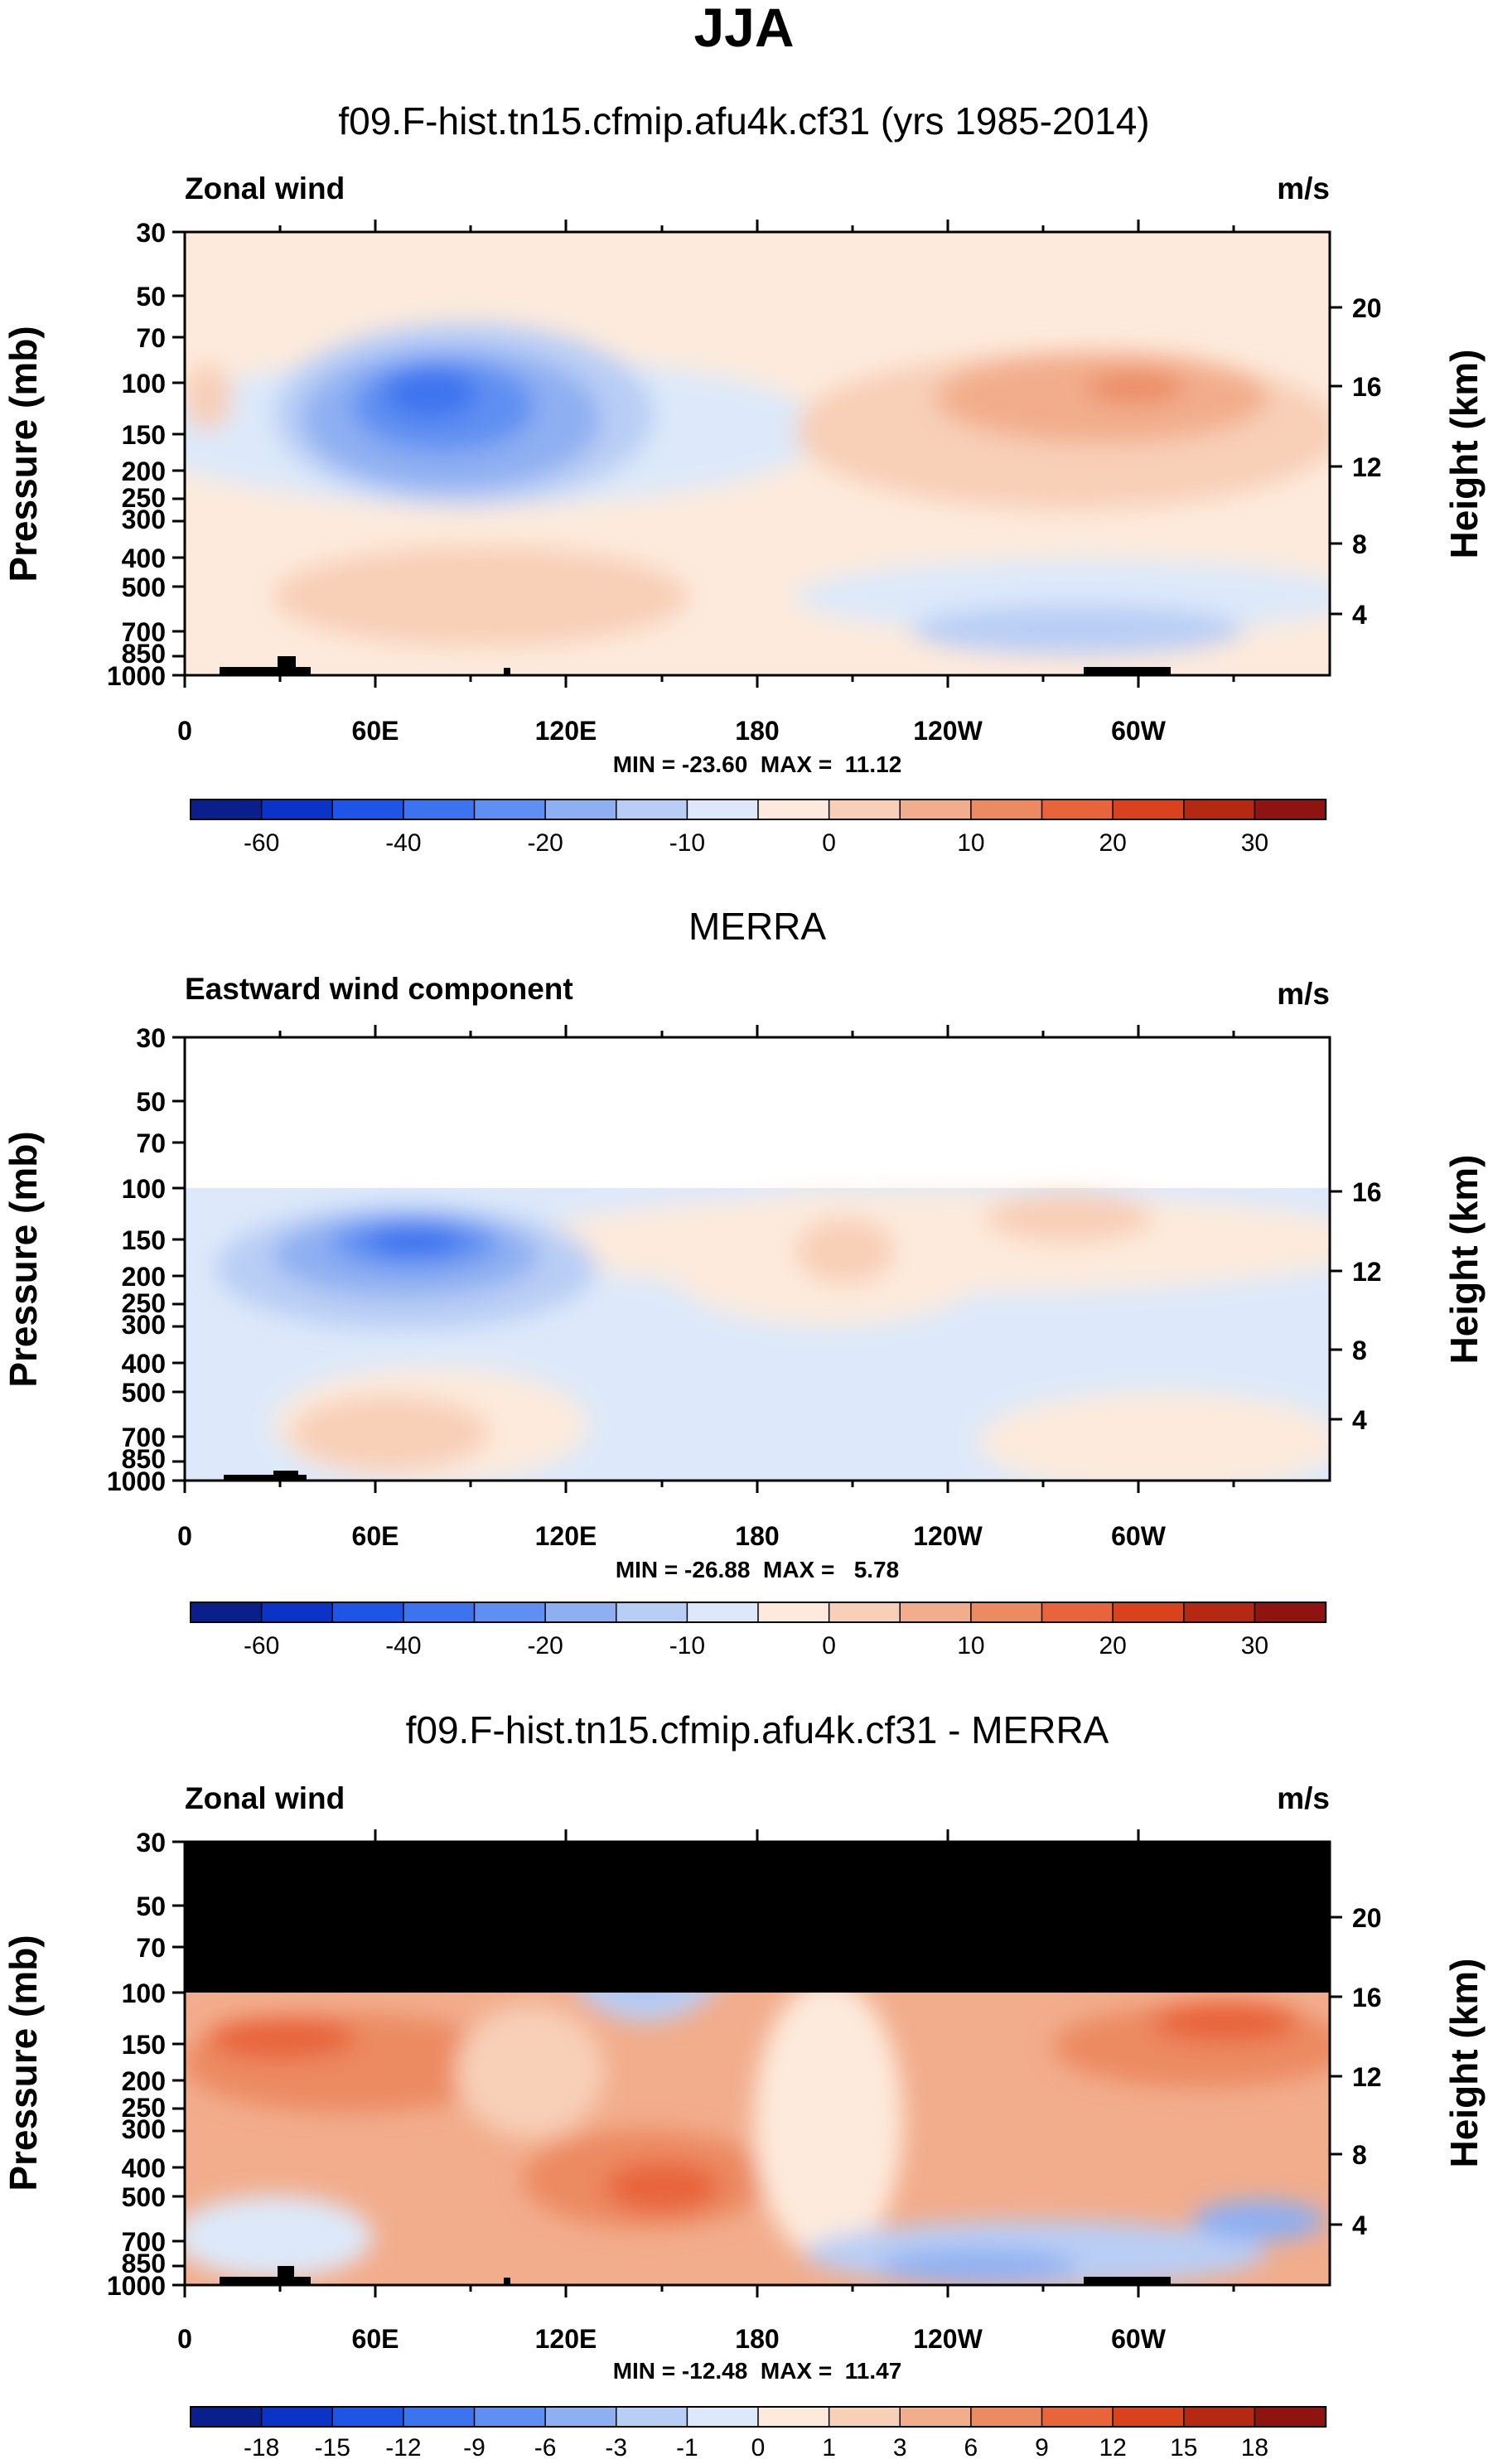 Image resolution: width=1488 pixels, height=2464 pixels. I want to click on panel-1-ytick: 250, so click(144, 498).